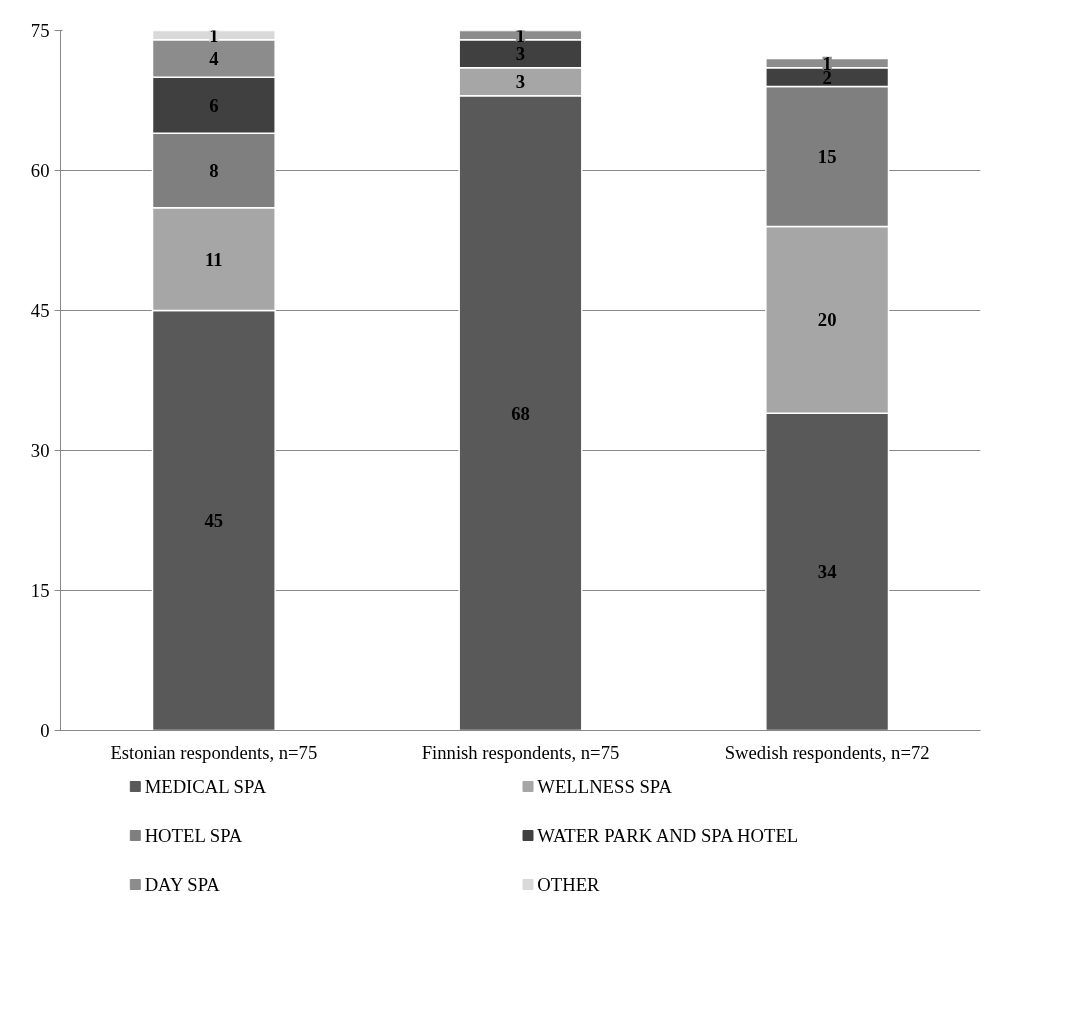 The width and height of the screenshot is (1083, 1032). Describe the element at coordinates (827, 752) in the screenshot. I see `x-tick-label: Swedish respondents, n=72` at that location.